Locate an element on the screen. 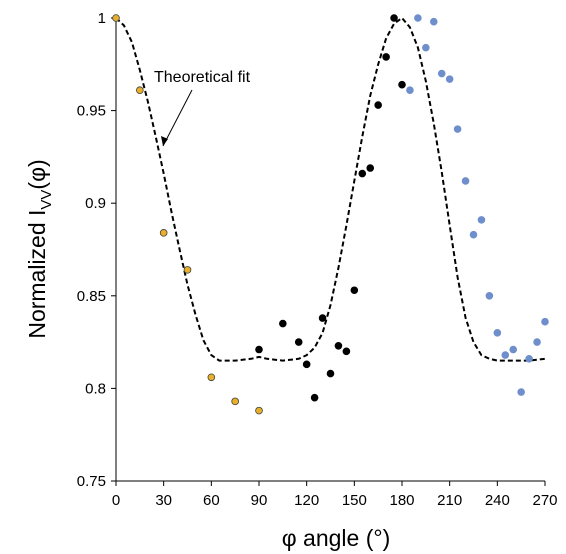 The height and width of the screenshot is (554, 566). x-tick-label: 240 is located at coordinates (497, 500).